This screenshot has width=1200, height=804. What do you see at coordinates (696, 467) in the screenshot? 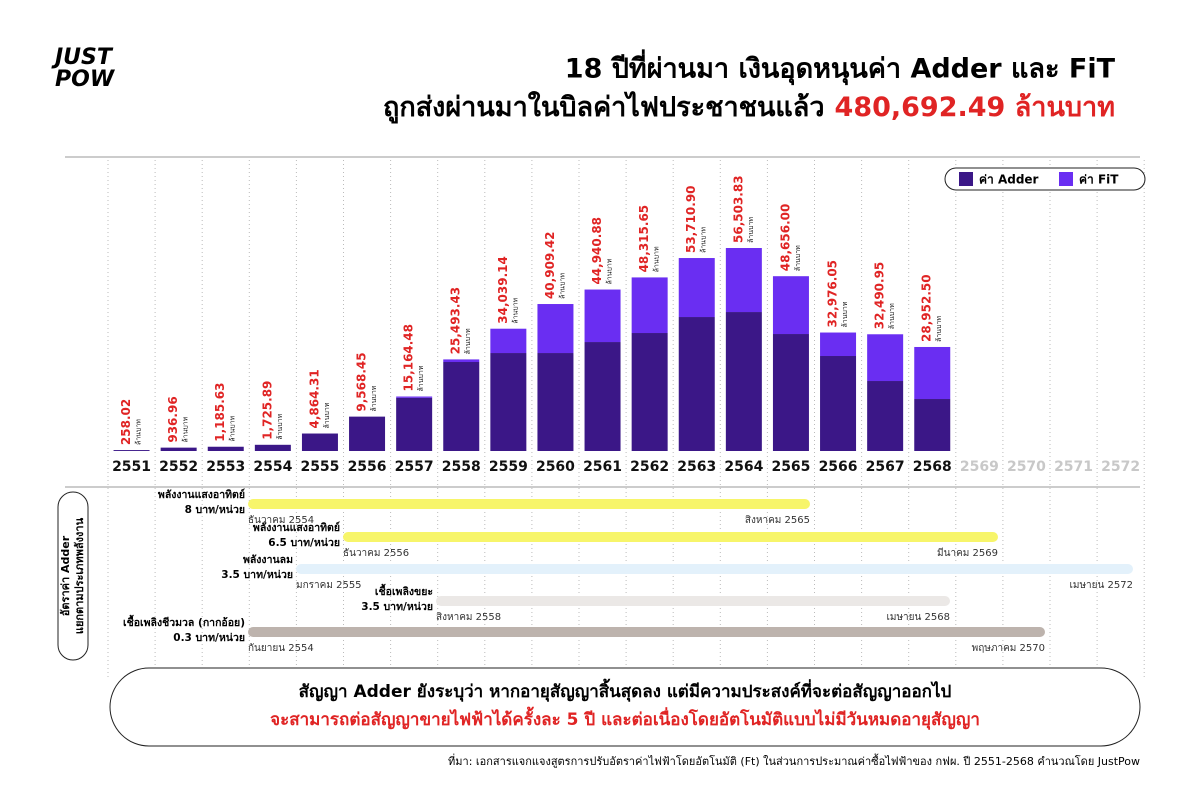
I see `x-tick-label: 2563` at bounding box center [696, 467].